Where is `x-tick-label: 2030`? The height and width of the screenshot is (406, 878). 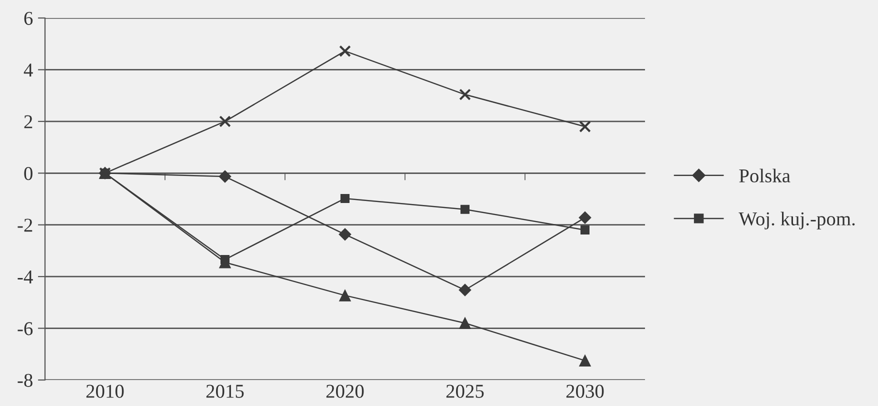
x-tick-label: 2030 is located at coordinates (585, 391).